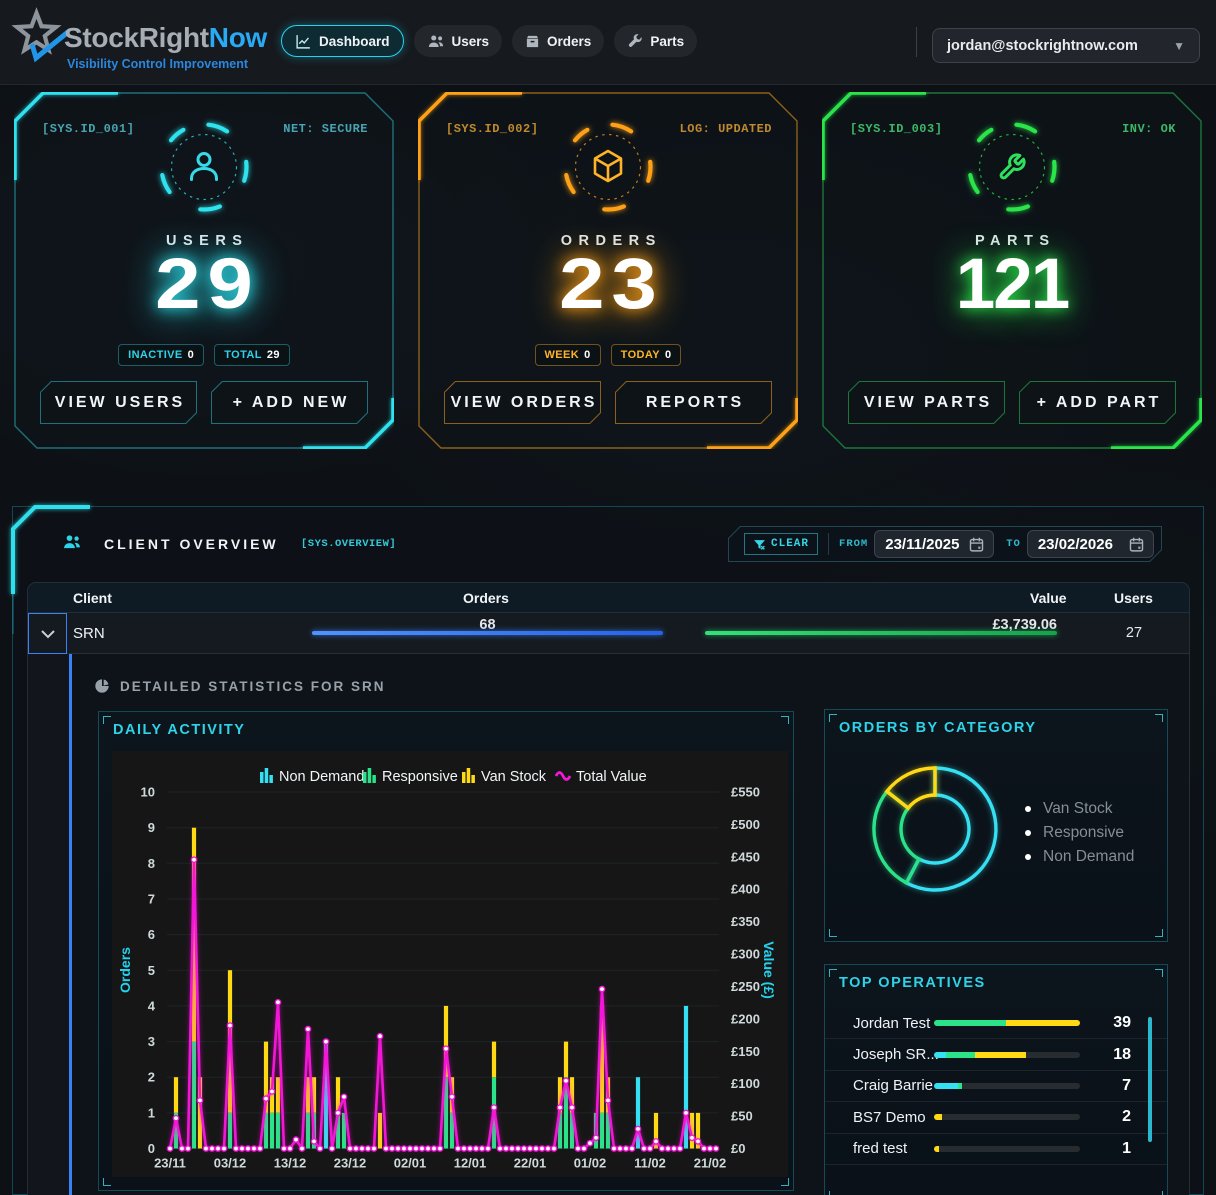  Describe the element at coordinates (151, 827) in the screenshot. I see `svg-text: 9` at that location.